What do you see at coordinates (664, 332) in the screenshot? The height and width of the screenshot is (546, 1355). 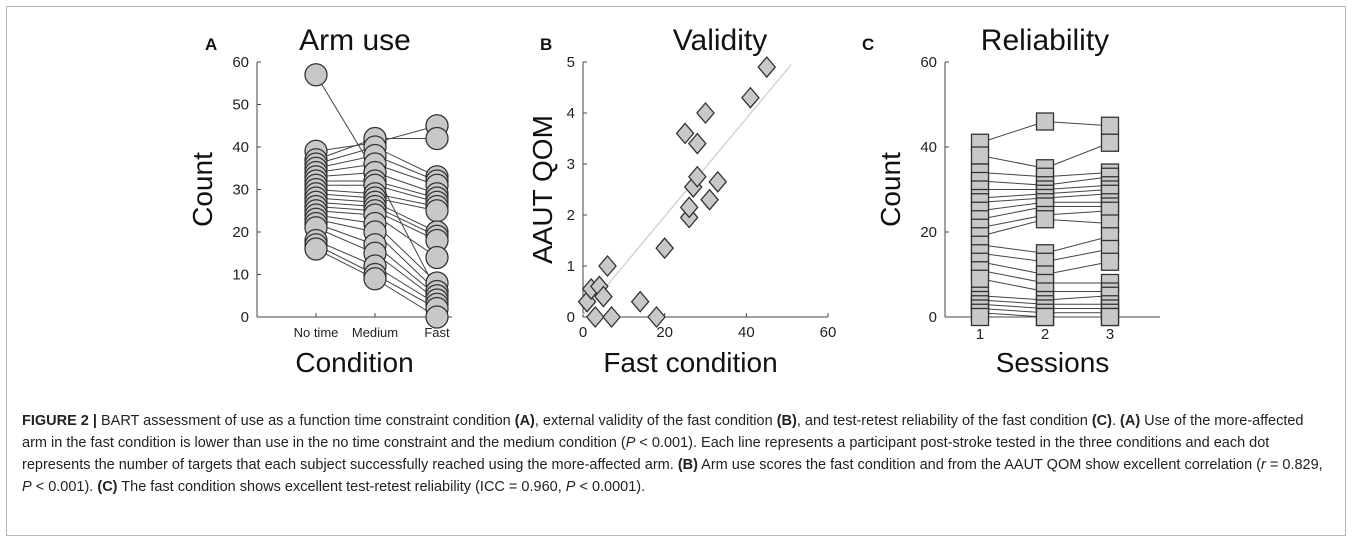 I see `x-tick-label-b: 20` at bounding box center [664, 332].